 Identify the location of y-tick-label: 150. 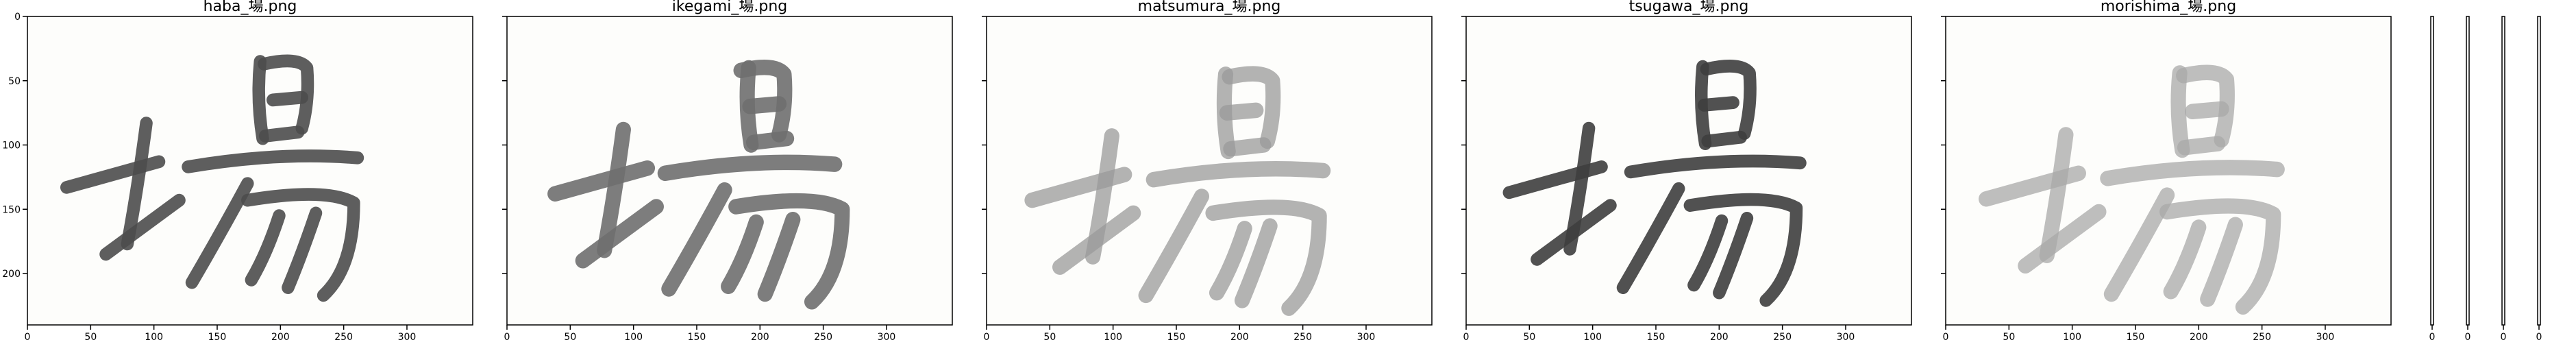
(11, 209).